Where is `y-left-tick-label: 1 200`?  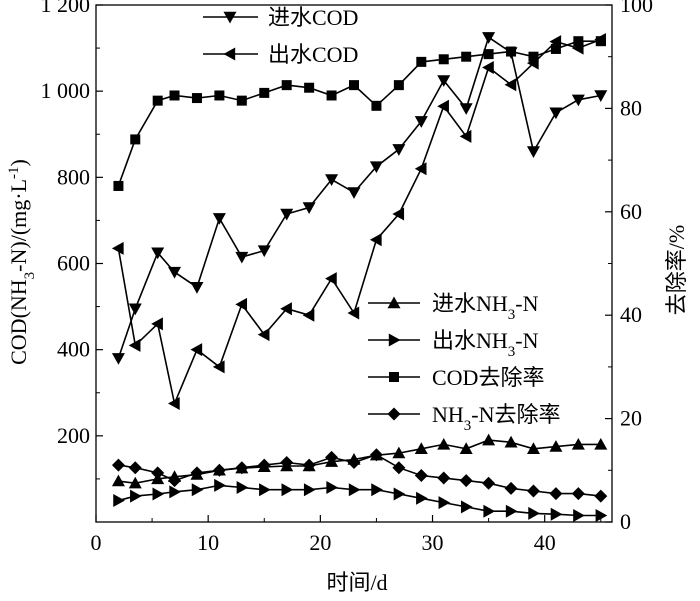
y-left-tick-label: 1 200 is located at coordinates (66, 8).